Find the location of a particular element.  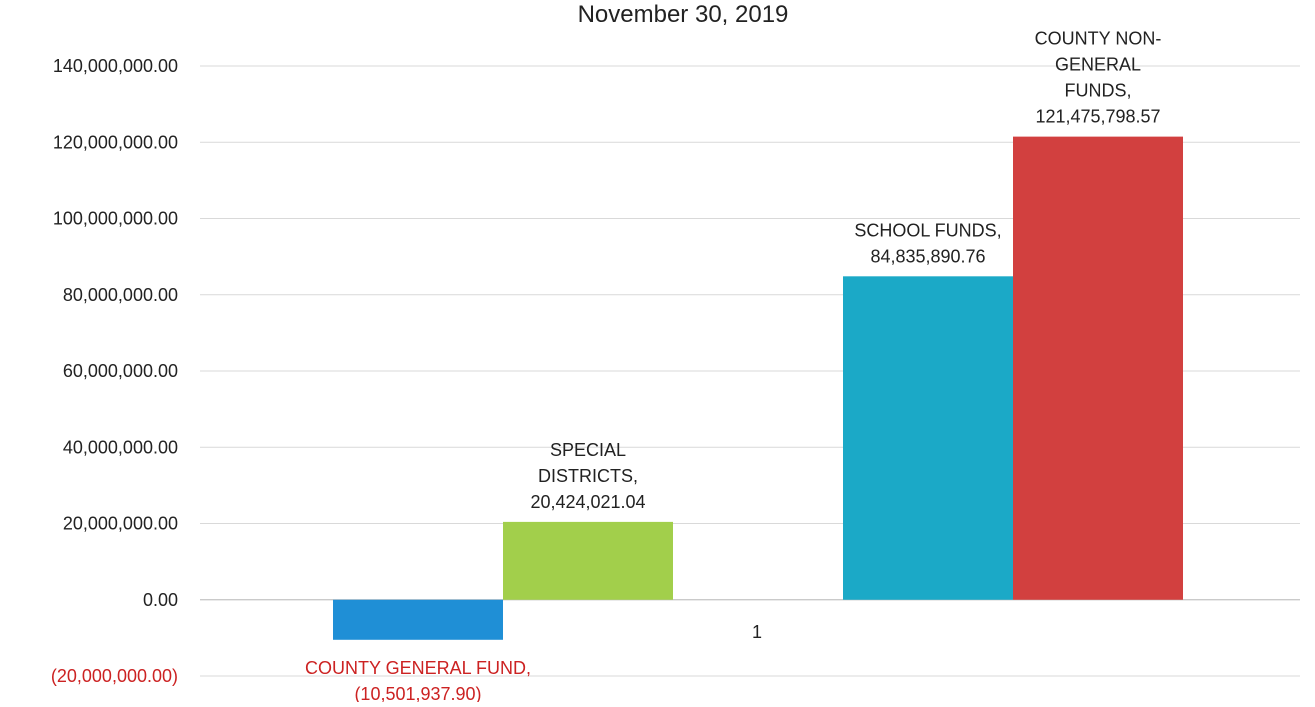

data-label-line: FUNDS, is located at coordinates (1098, 91).